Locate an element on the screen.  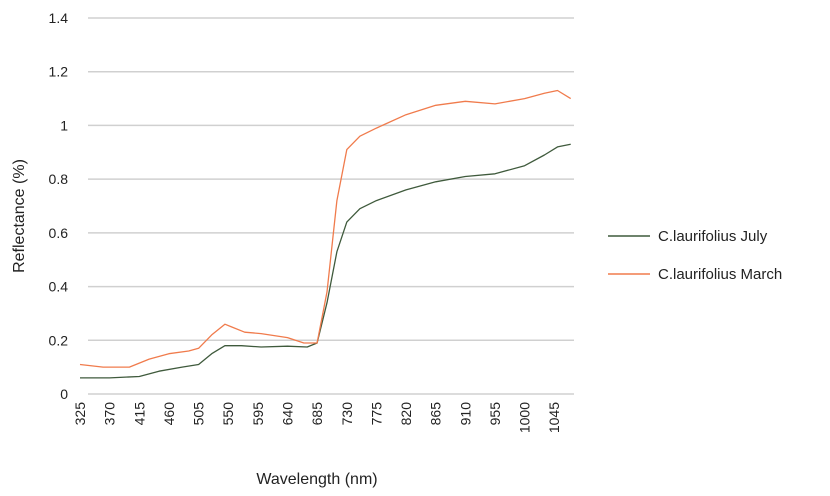
x-tick-label: 730 is located at coordinates (347, 414).